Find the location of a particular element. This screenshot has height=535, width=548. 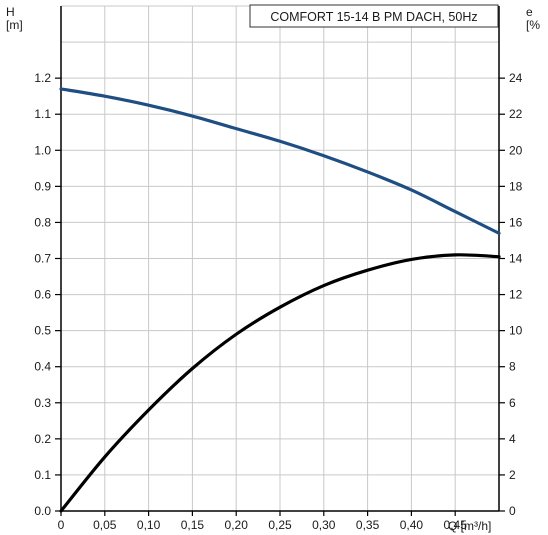

y-left-tick-label: 1.1 is located at coordinates (42, 114).